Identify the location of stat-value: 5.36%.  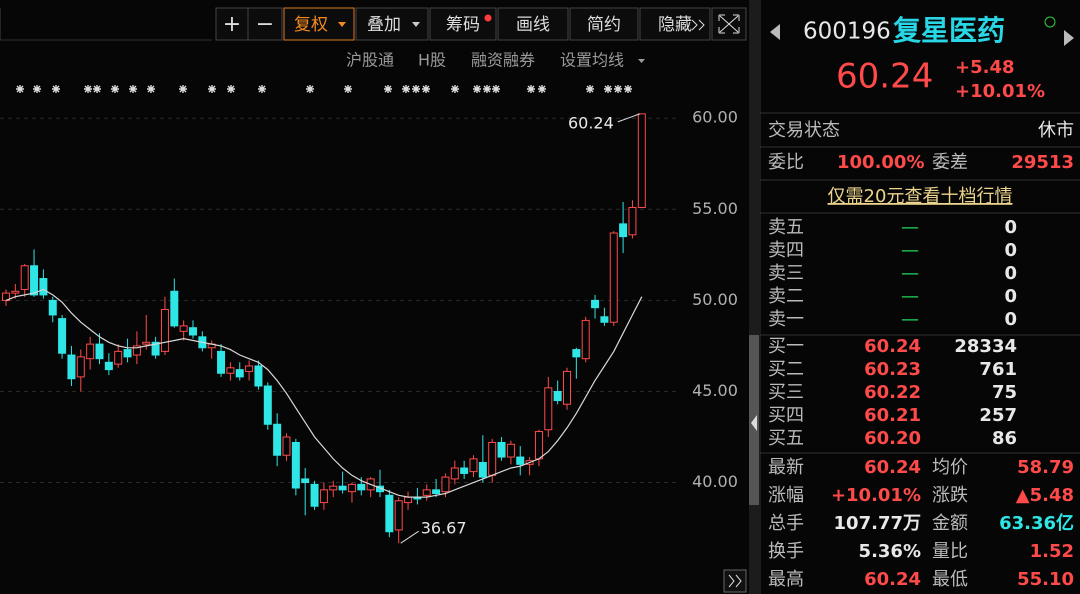
(890, 551).